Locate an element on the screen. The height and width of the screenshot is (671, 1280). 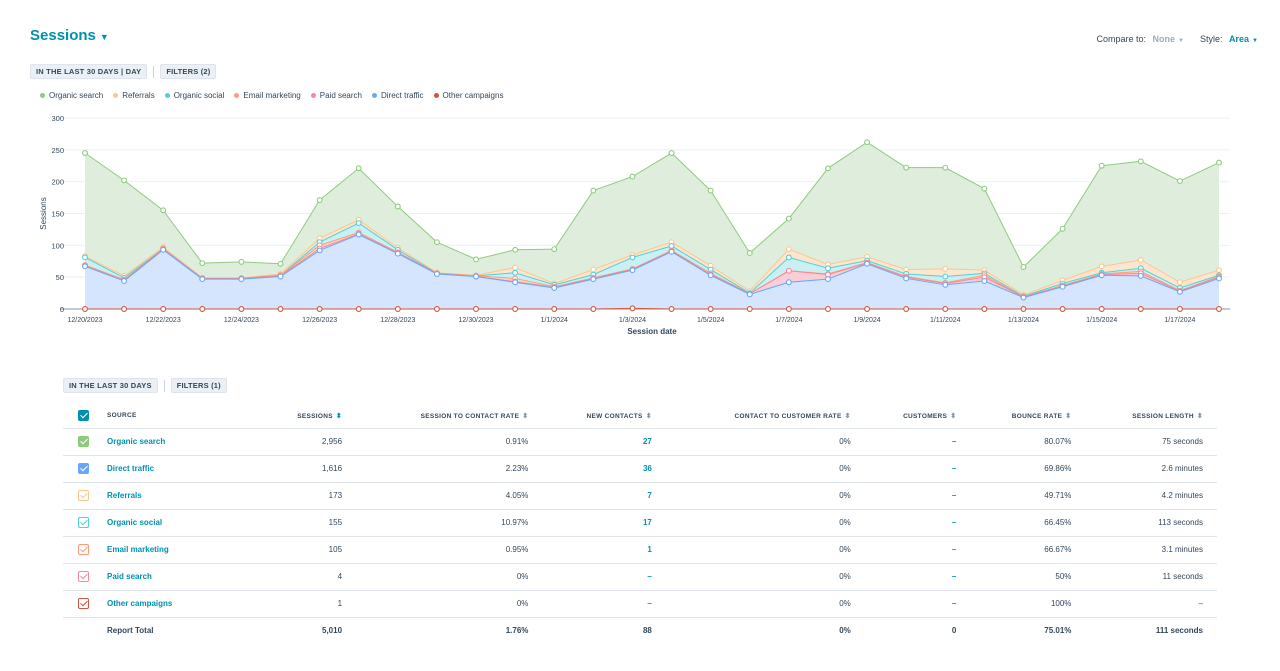
legend-item: Referrals is located at coordinates (134, 95).